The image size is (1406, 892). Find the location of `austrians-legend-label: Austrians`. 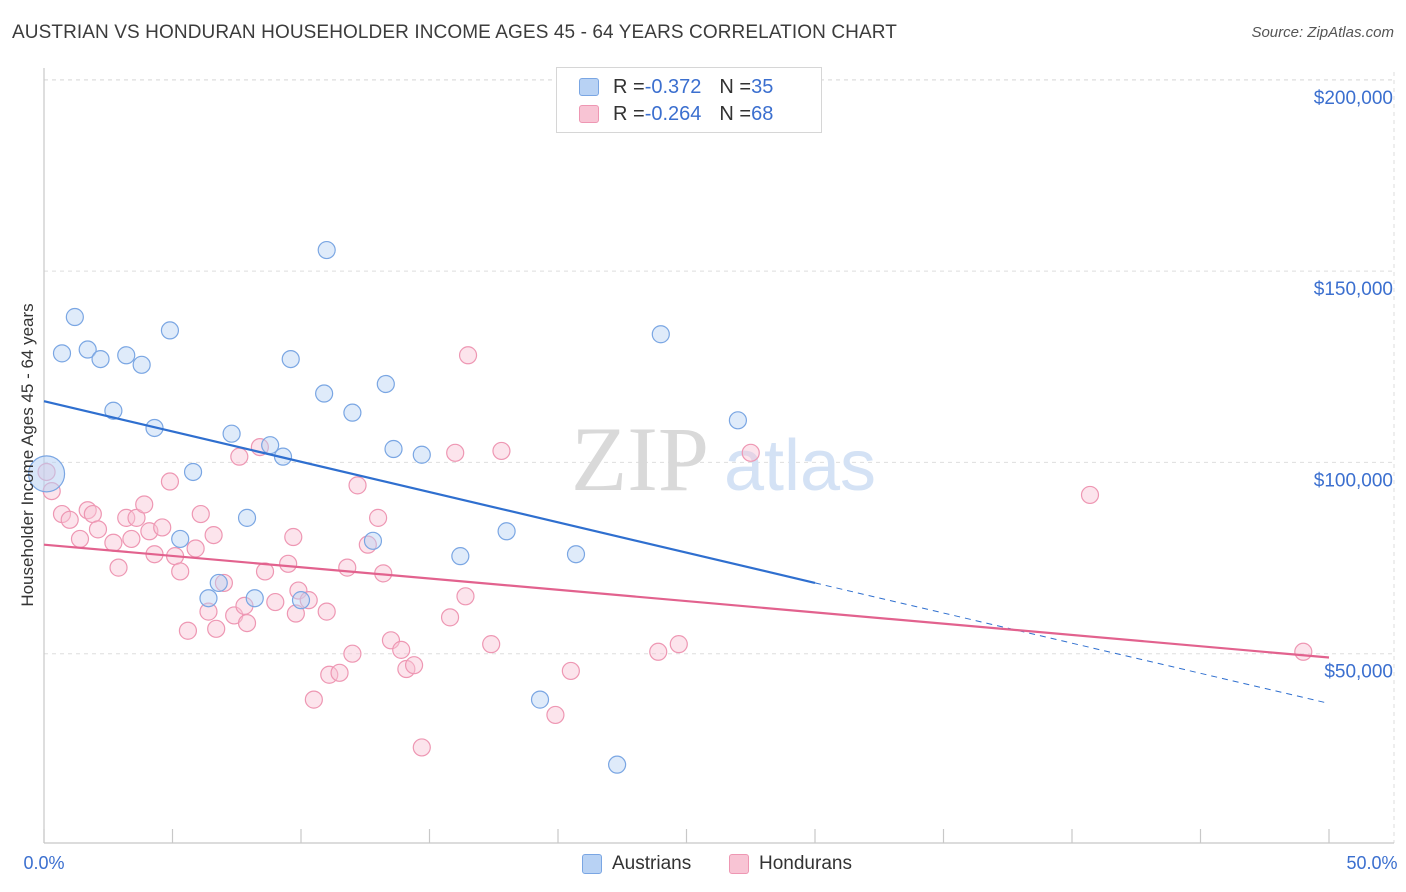

austrians-legend-label: Austrians is located at coordinates (652, 863).